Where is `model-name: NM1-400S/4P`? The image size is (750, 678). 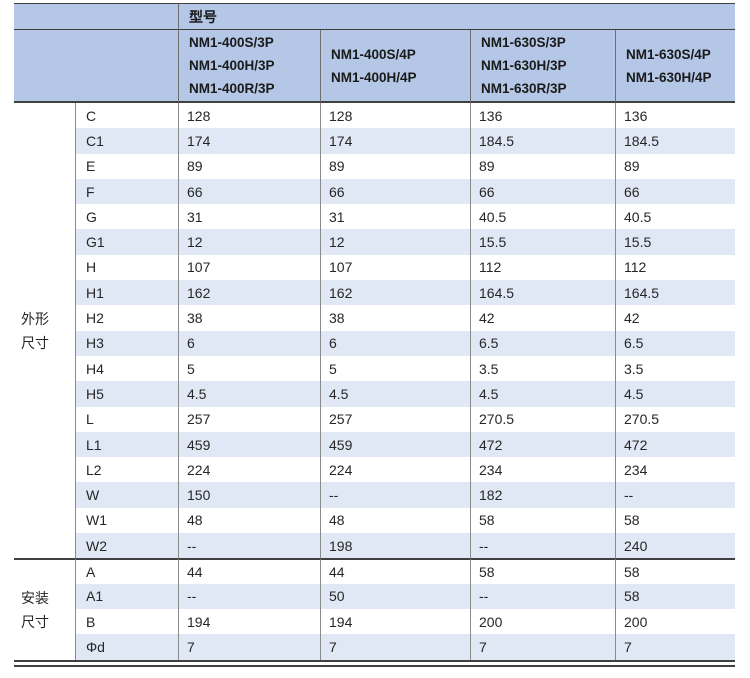
model-name: NM1-400S/4P is located at coordinates (373, 54).